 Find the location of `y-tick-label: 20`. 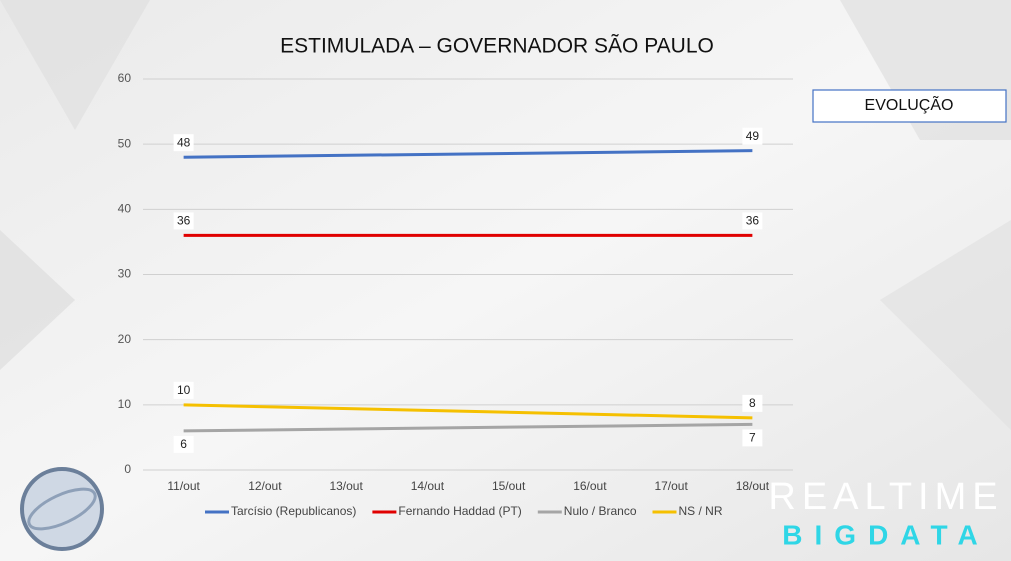

y-tick-label: 20 is located at coordinates (125, 339).